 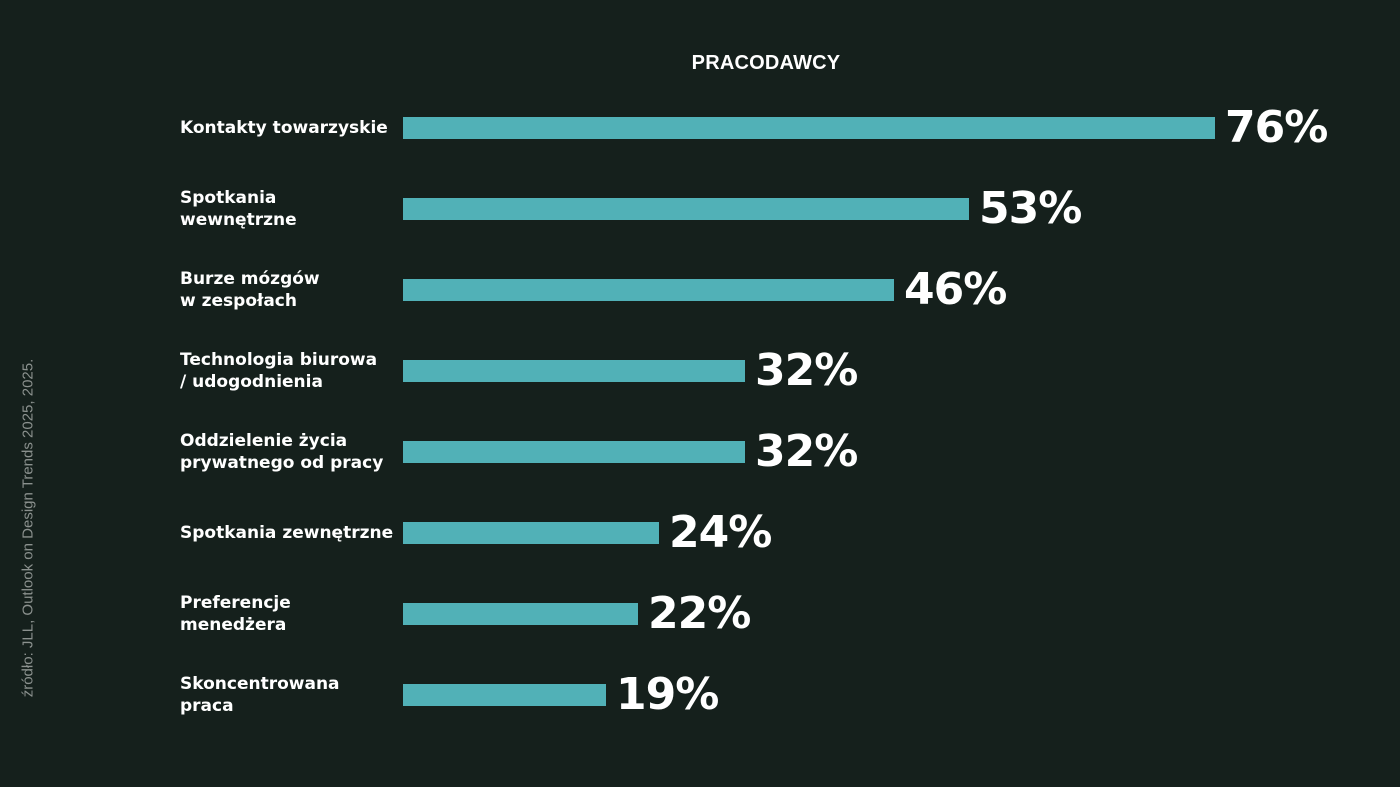 I want to click on bar-row: Kontakty towarzyskie 76%, so click(x=700, y=128).